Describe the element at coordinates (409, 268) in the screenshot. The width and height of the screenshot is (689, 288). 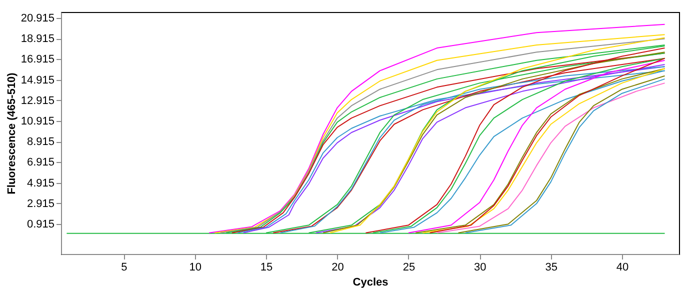
I see `x-tick-label: 25` at that location.